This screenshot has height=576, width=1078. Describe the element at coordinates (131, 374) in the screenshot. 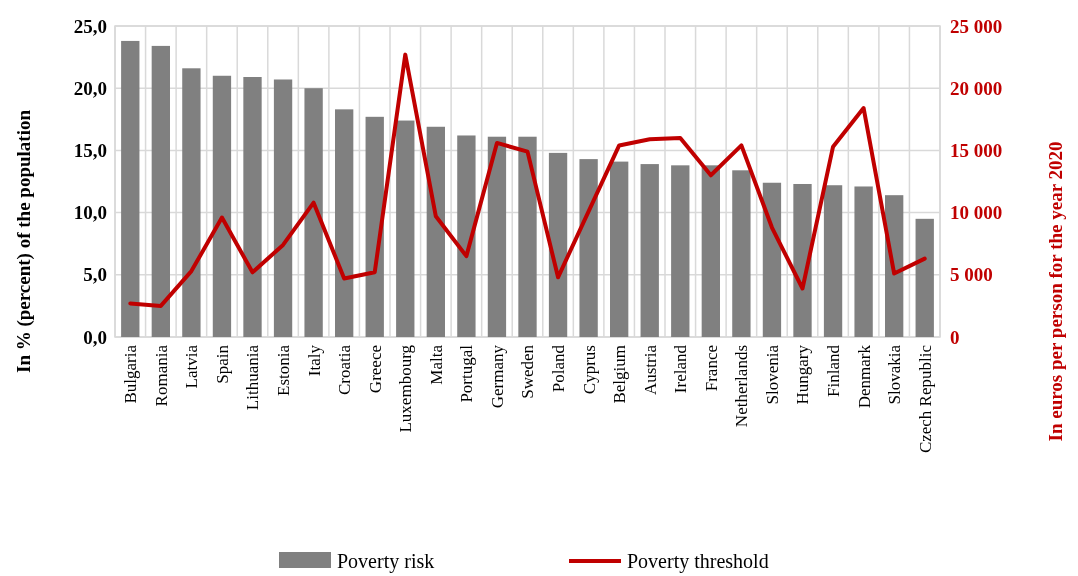

I see `x-tick-label: Bulgaria` at that location.